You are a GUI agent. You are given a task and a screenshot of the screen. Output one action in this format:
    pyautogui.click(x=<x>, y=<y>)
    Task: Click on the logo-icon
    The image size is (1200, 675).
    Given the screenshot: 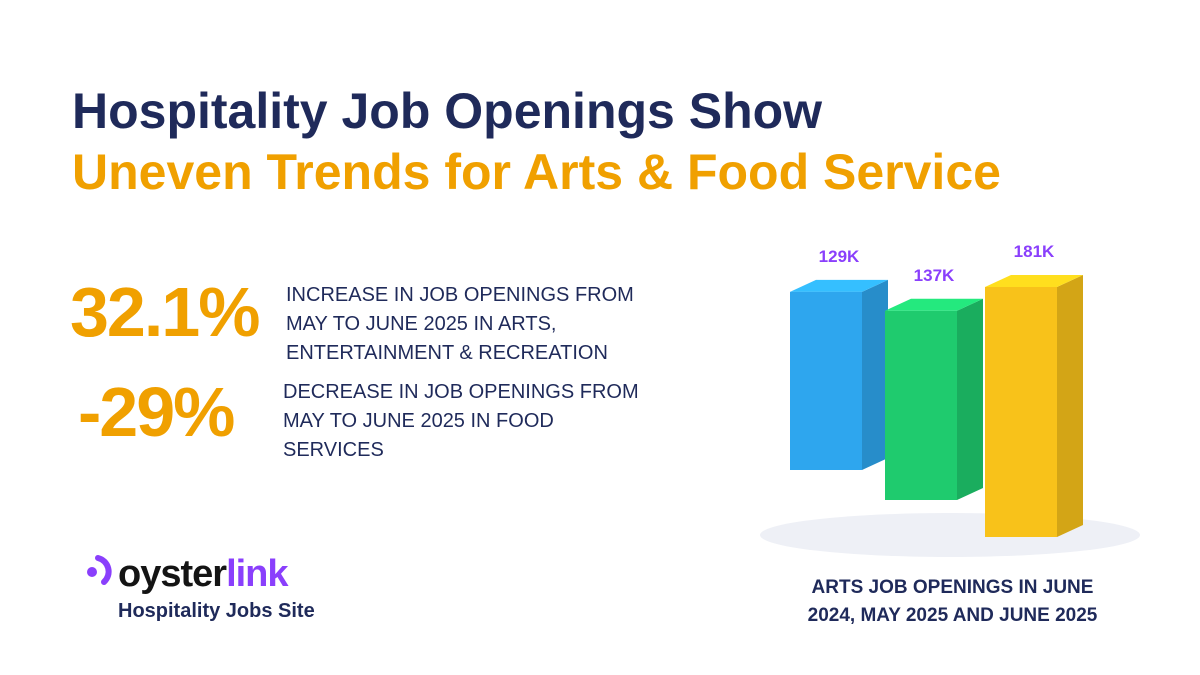 What is the action you would take?
    pyautogui.click(x=99, y=570)
    